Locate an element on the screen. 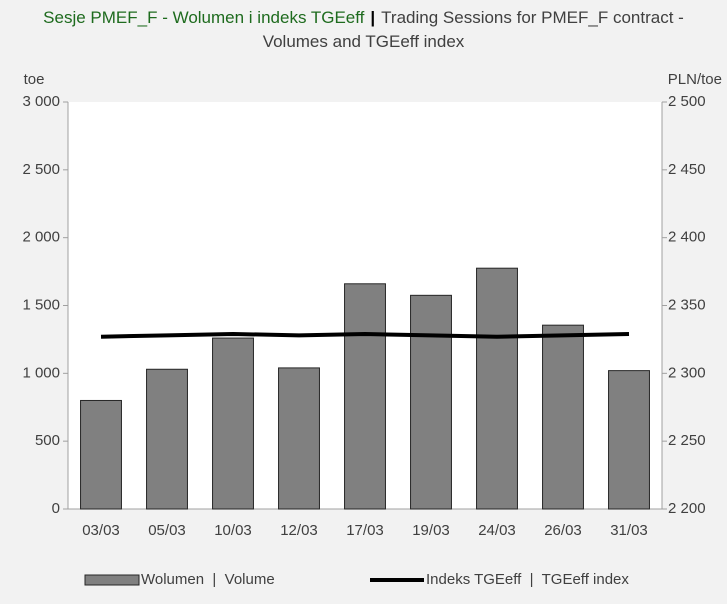 The width and height of the screenshot is (727, 604). legend-label: Wolumen | Volume is located at coordinates (208, 579).